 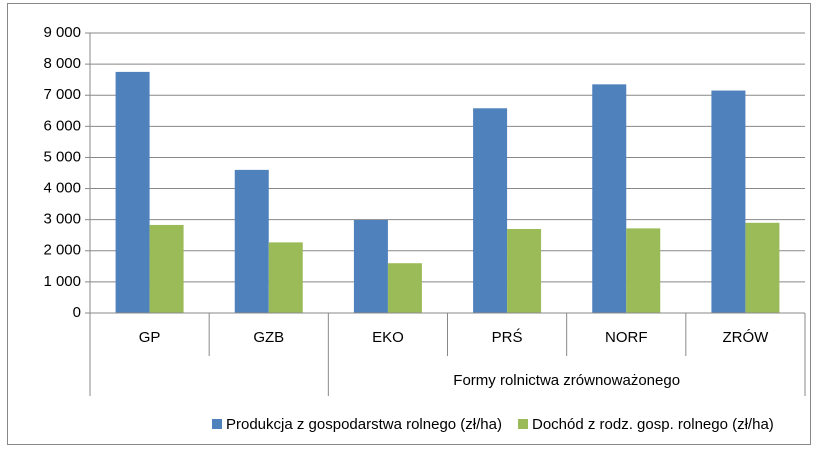 What do you see at coordinates (364, 424) in the screenshot?
I see `legend-label: Produkcja z gospodarstwa rolnego (zł/ha)` at bounding box center [364, 424].